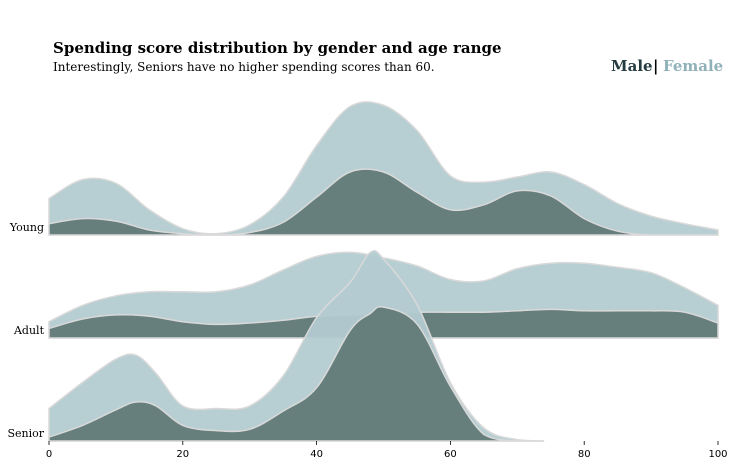  I want to click on x-axis: 0 20 40 60 80 100, so click(387, 450).